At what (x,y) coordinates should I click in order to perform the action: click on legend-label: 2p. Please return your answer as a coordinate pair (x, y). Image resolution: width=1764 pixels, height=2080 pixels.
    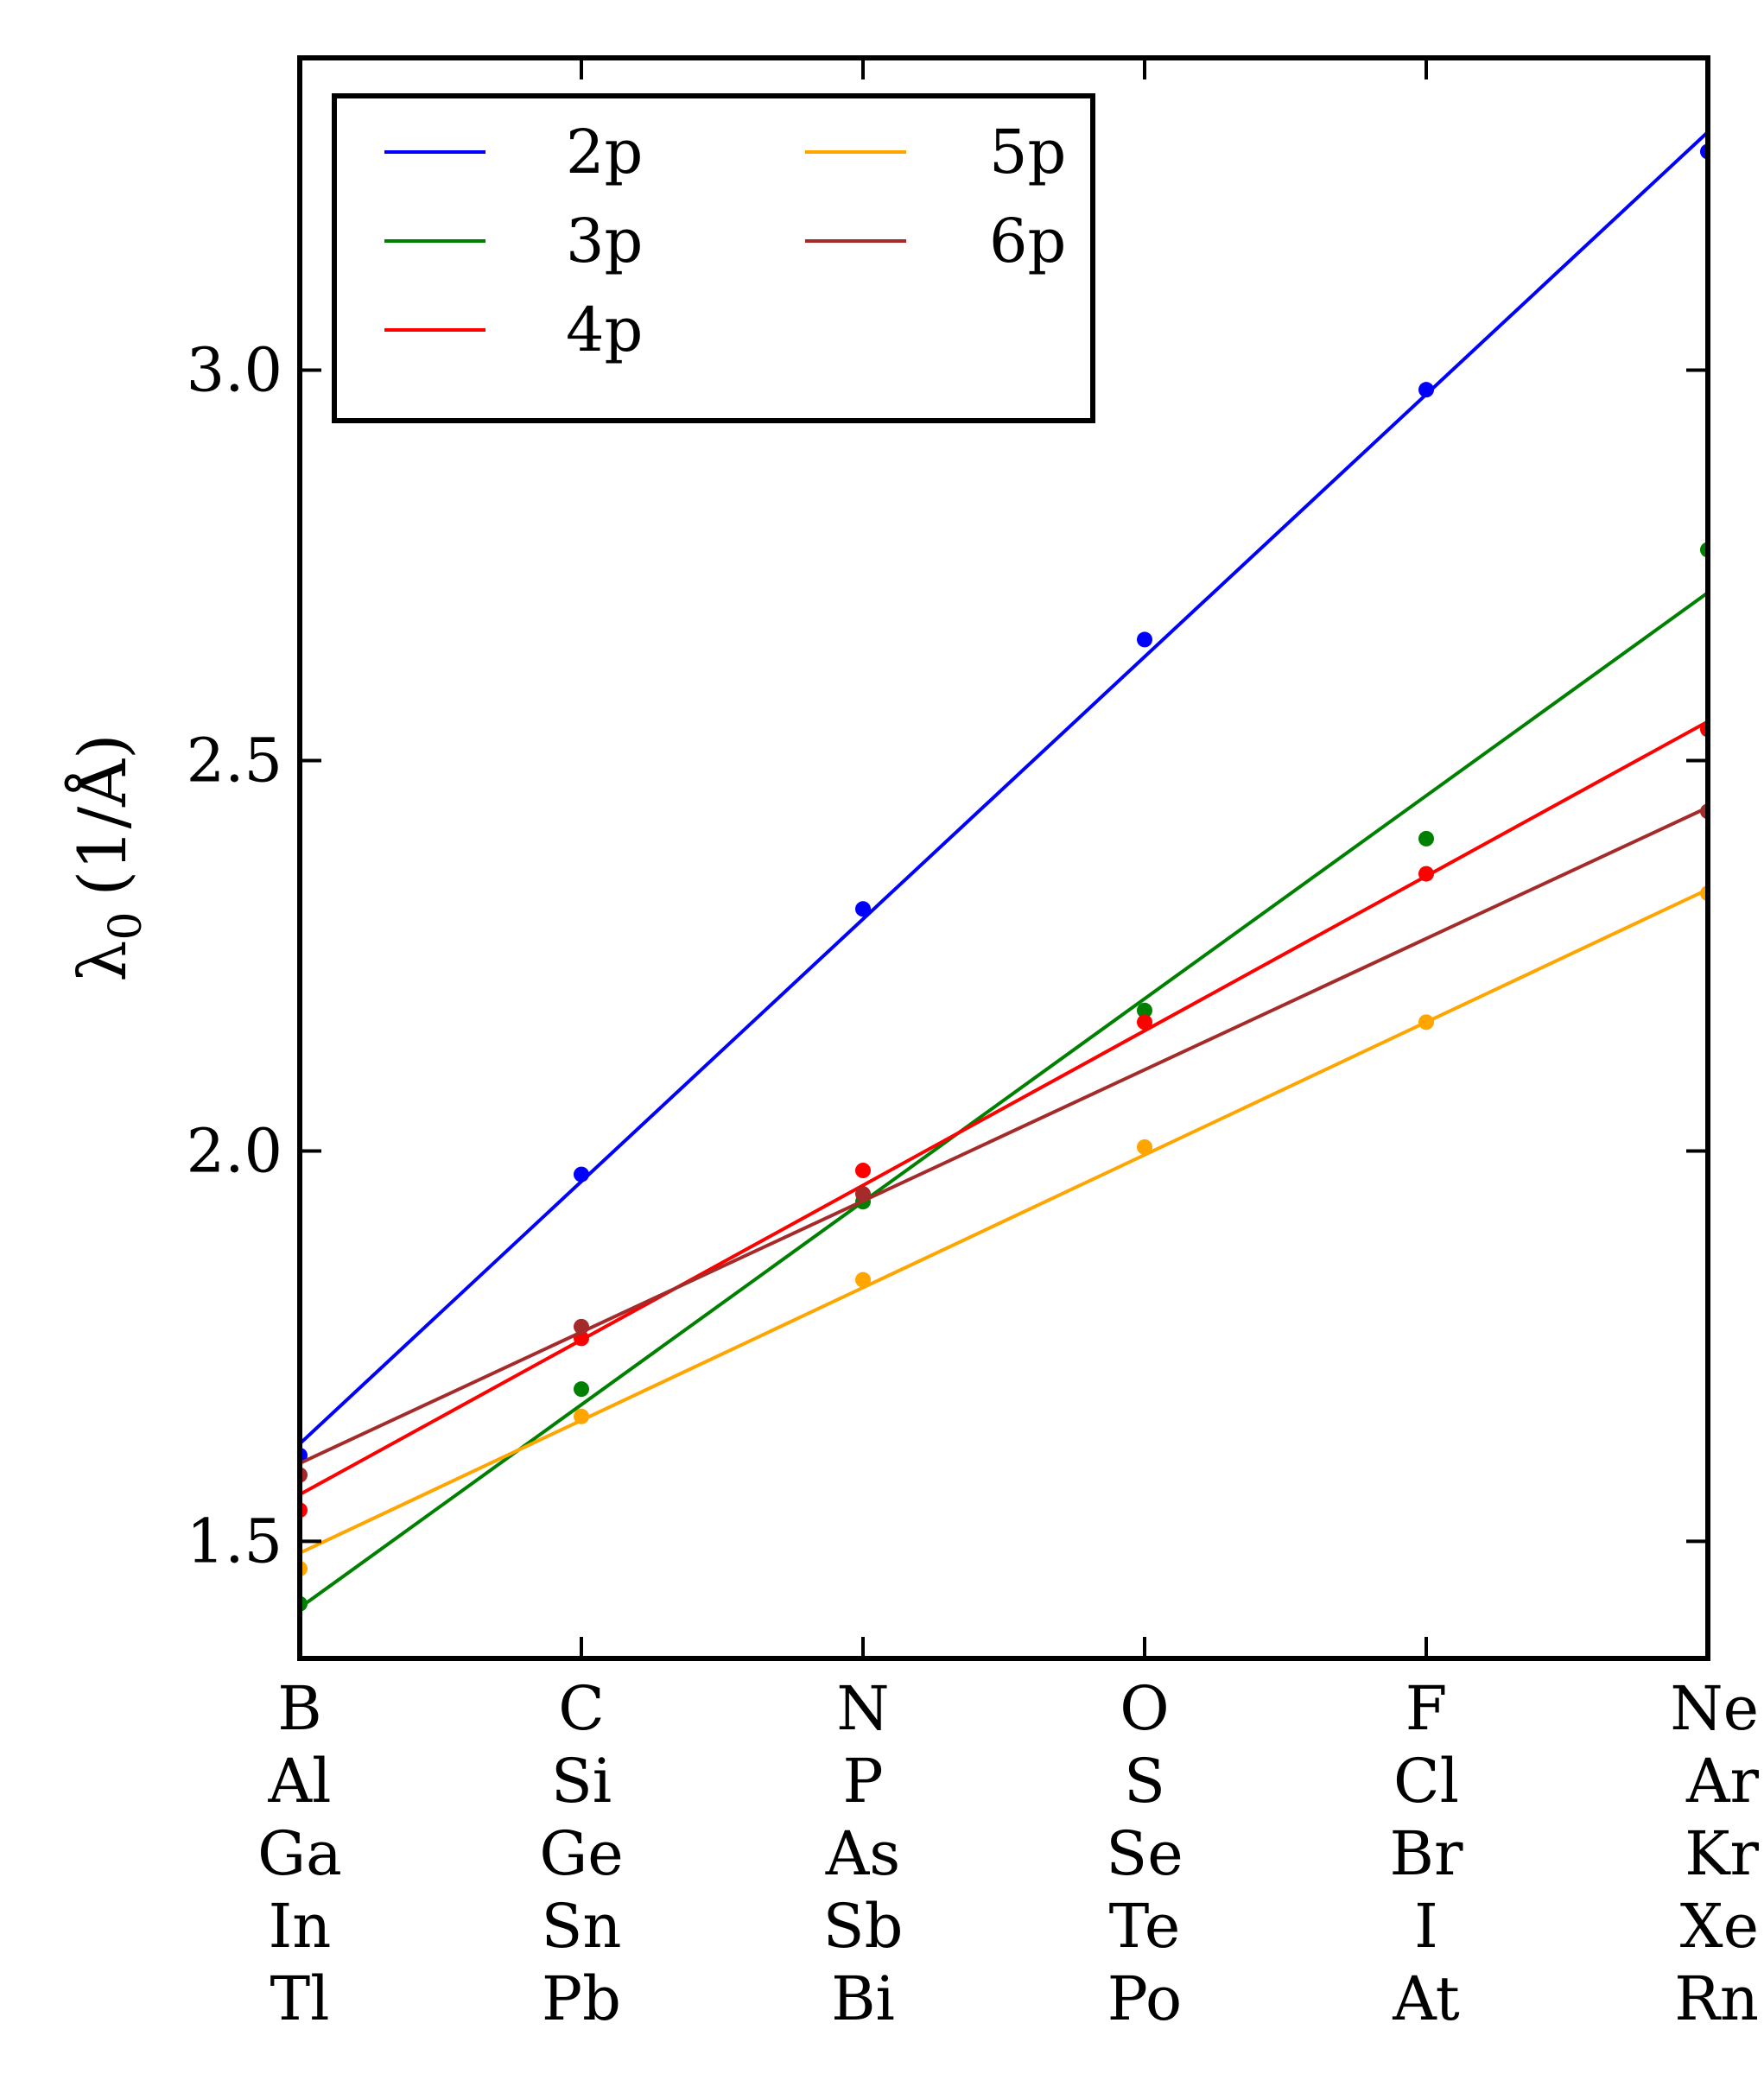
    Looking at the image, I should click on (604, 152).